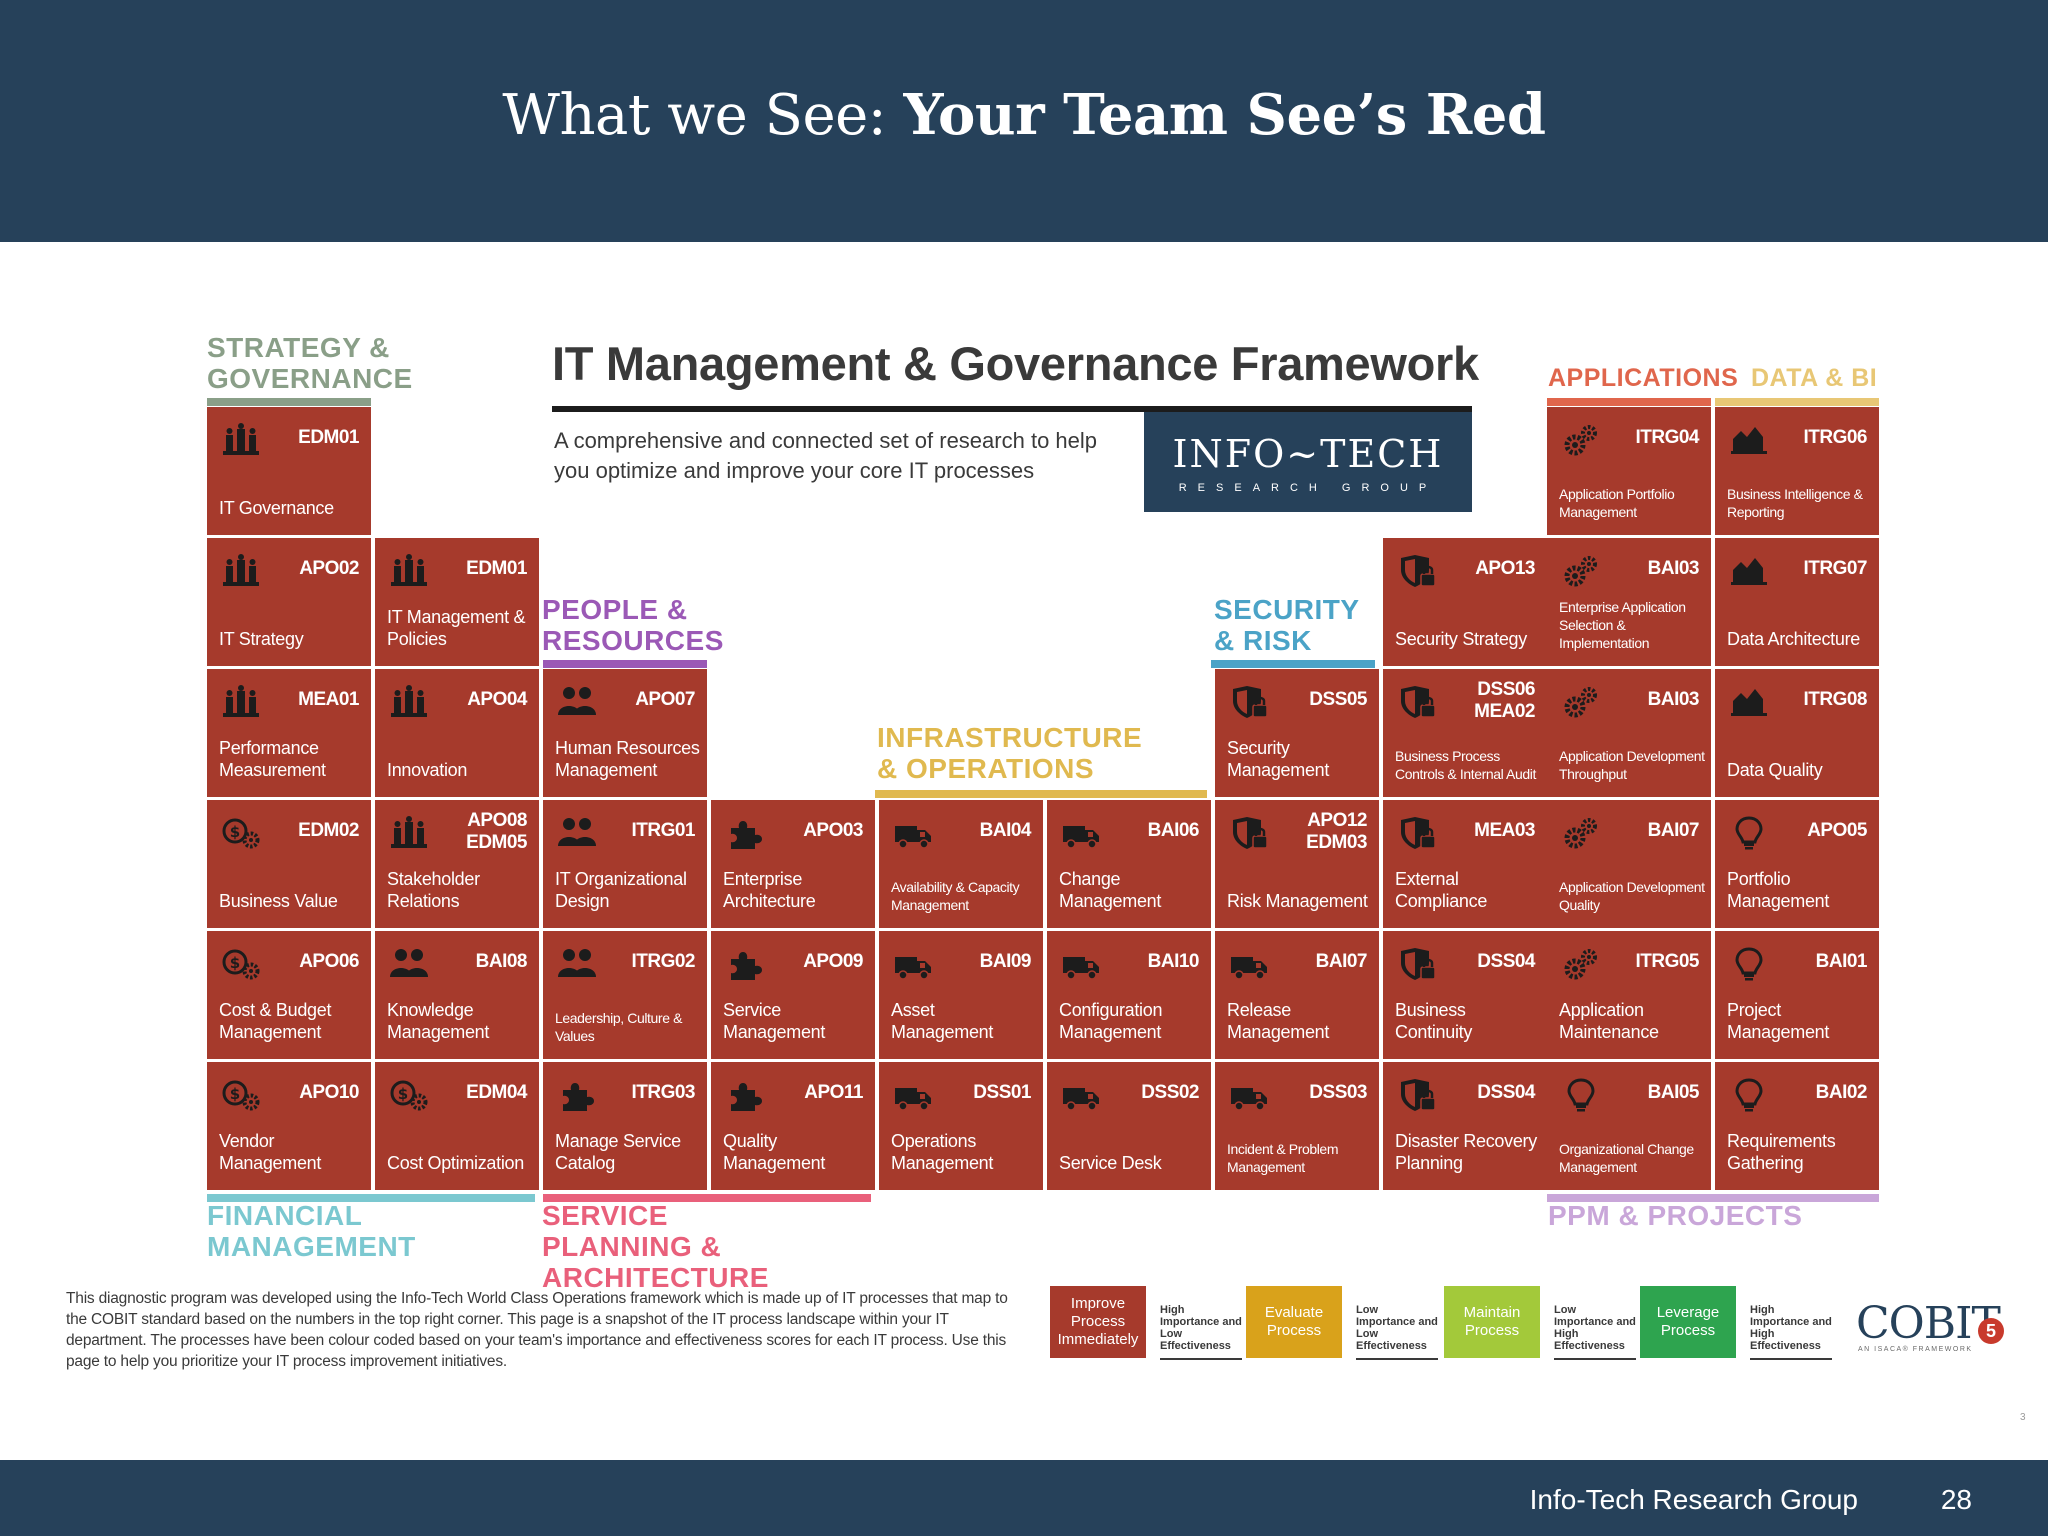 The image size is (2048, 1536). Describe the element at coordinates (1629, 995) in the screenshot. I see `process-tile: ITRG05 Application Maintenance` at that location.